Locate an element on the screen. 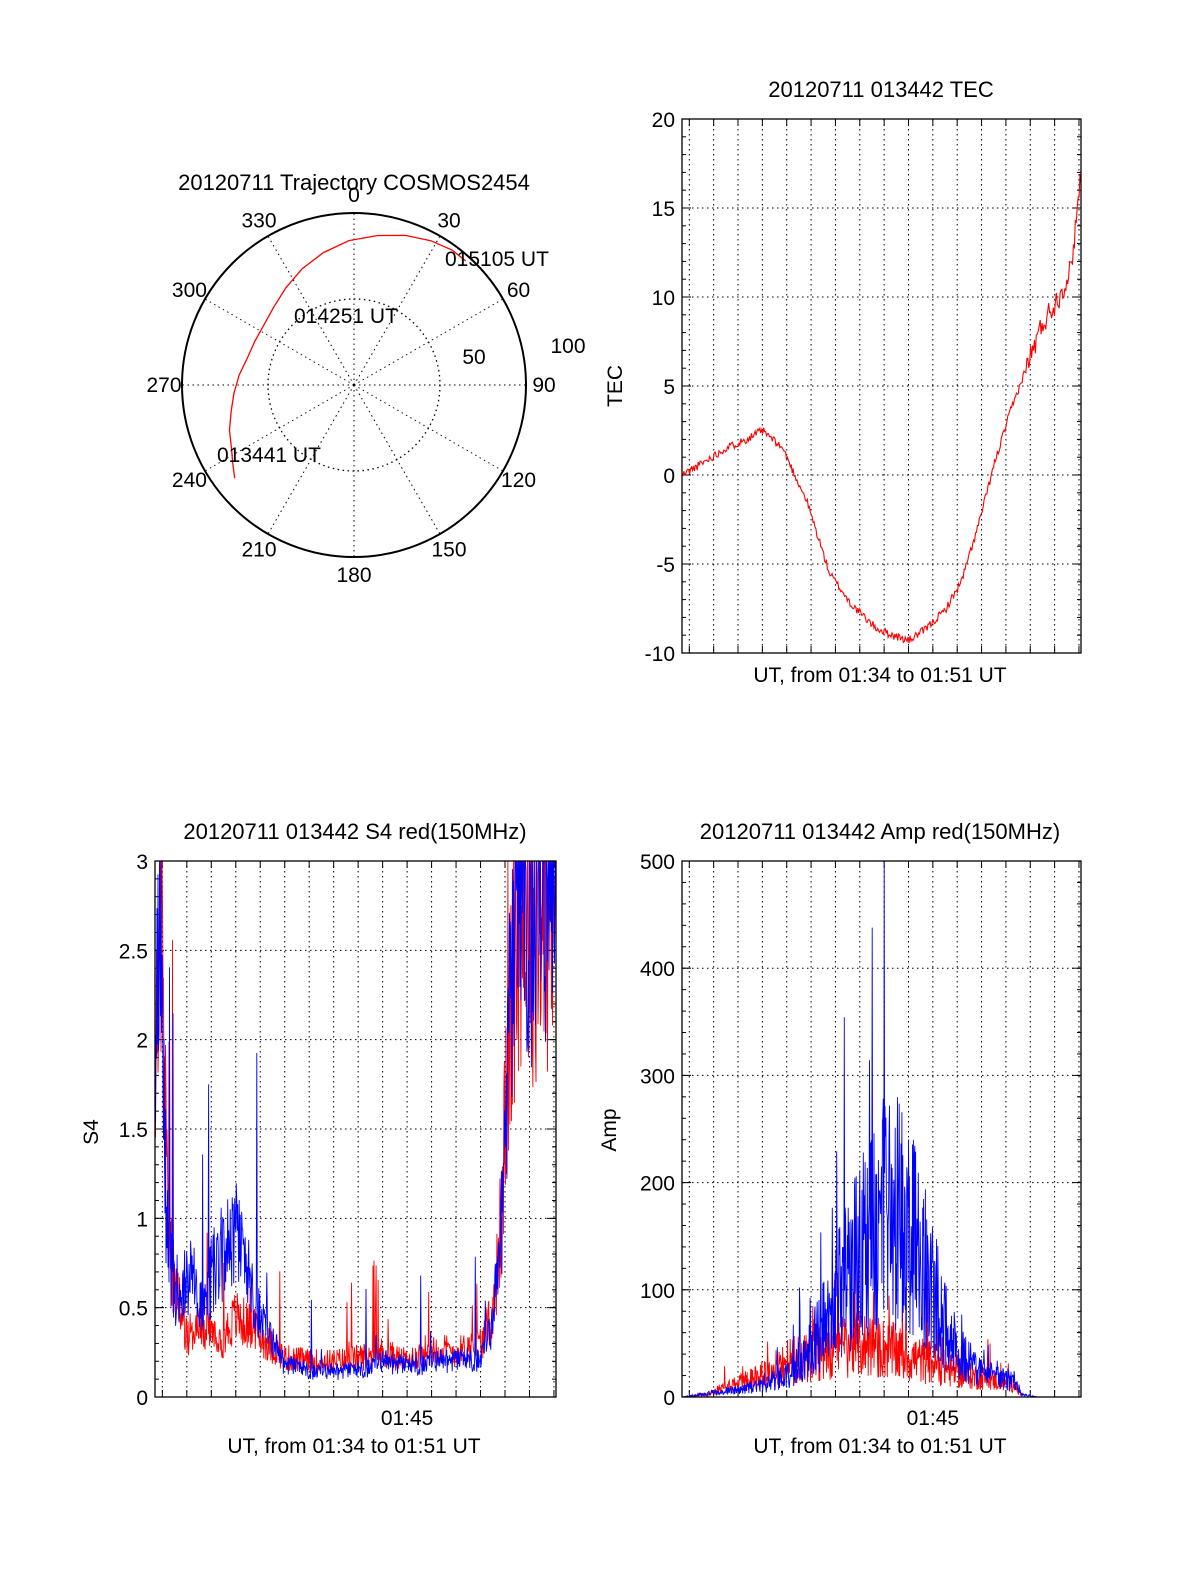 The height and width of the screenshot is (1575, 1200). tec-xlabel: UT, from 01:34 to 01:51 UT is located at coordinates (879, 675).